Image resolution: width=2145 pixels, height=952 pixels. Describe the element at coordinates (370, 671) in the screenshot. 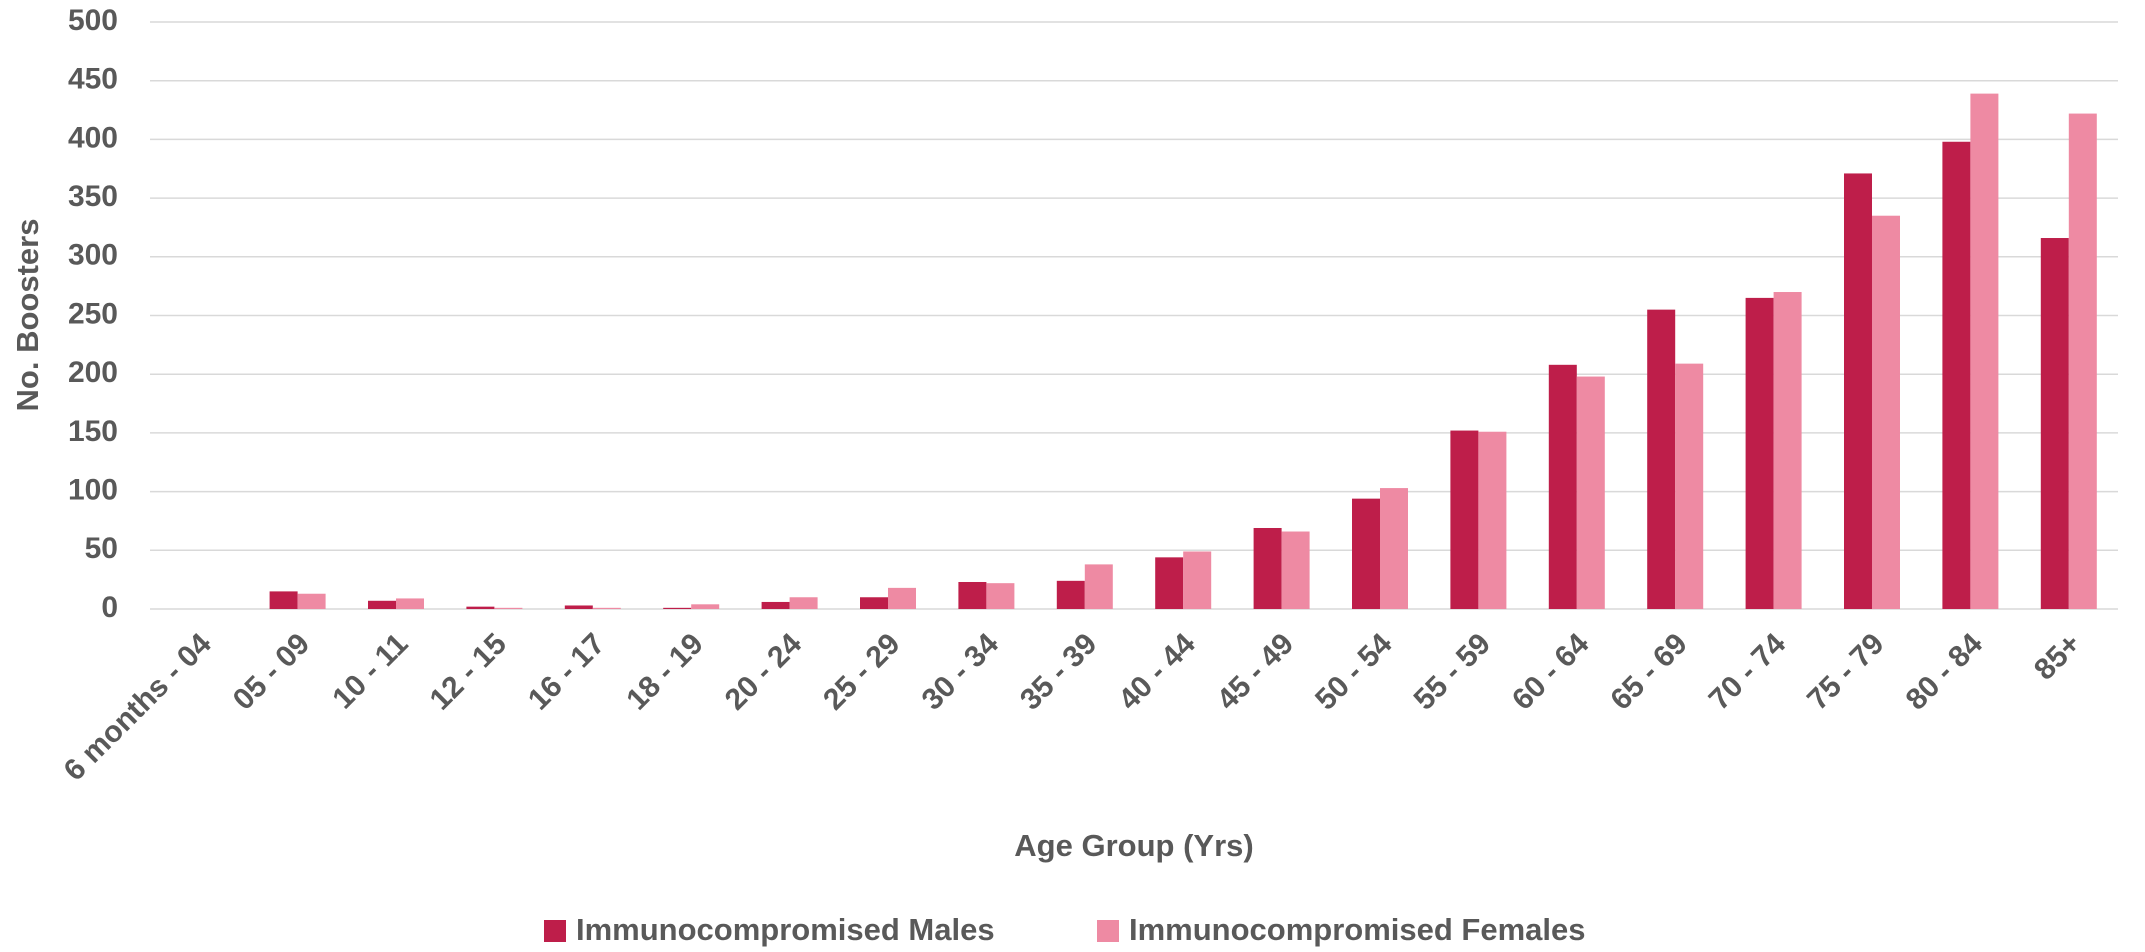

I see `x-tick-label: 10 - 11` at that location.